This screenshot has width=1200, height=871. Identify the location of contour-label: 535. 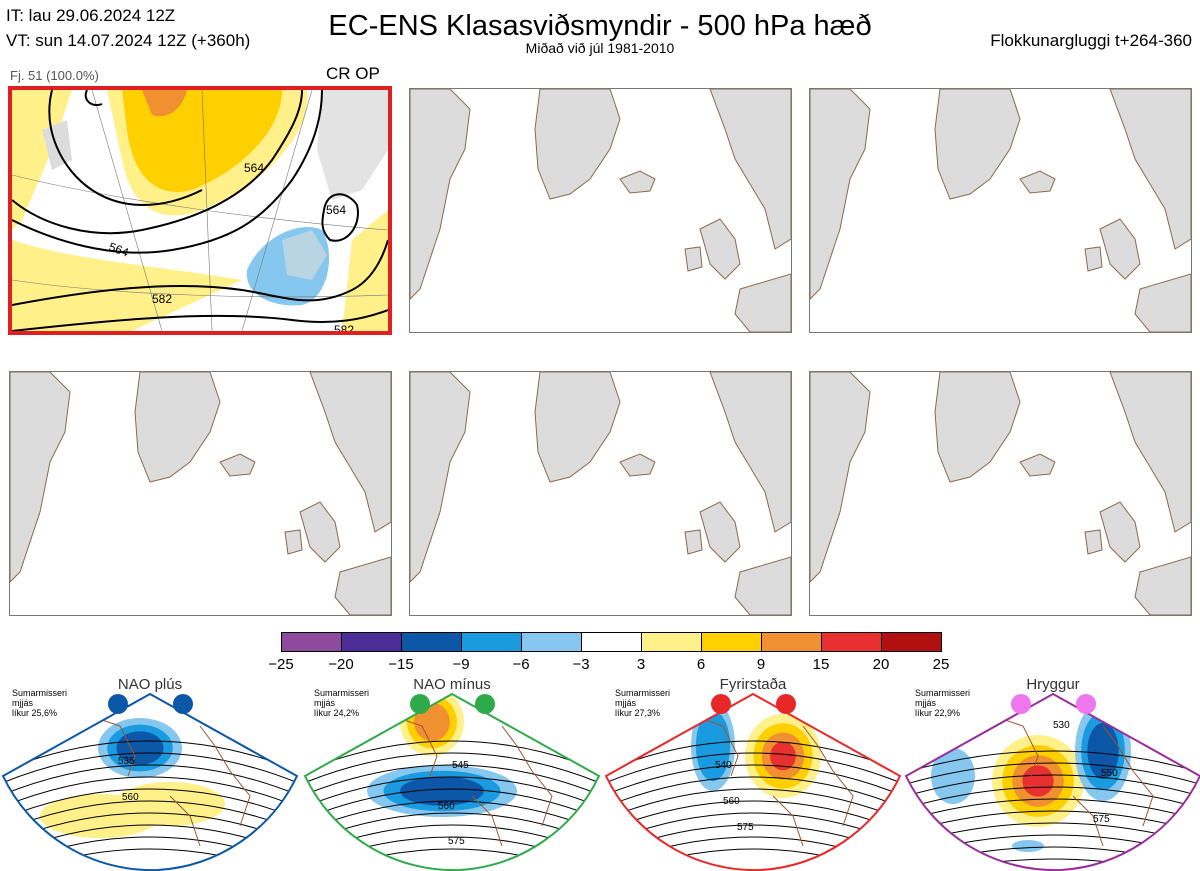
(126, 761).